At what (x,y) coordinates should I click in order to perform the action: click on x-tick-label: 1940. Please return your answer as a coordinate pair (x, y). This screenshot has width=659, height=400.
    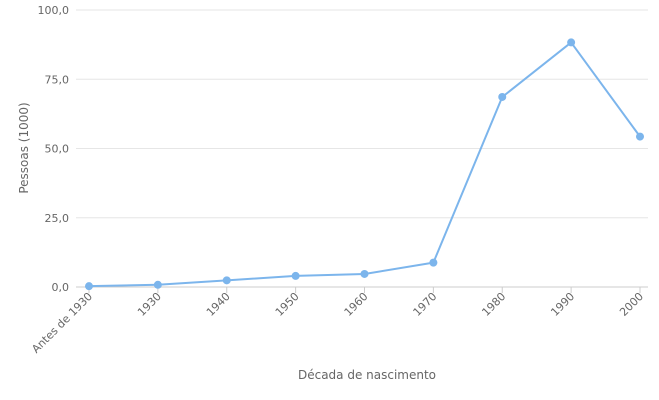
    Looking at the image, I should click on (218, 304).